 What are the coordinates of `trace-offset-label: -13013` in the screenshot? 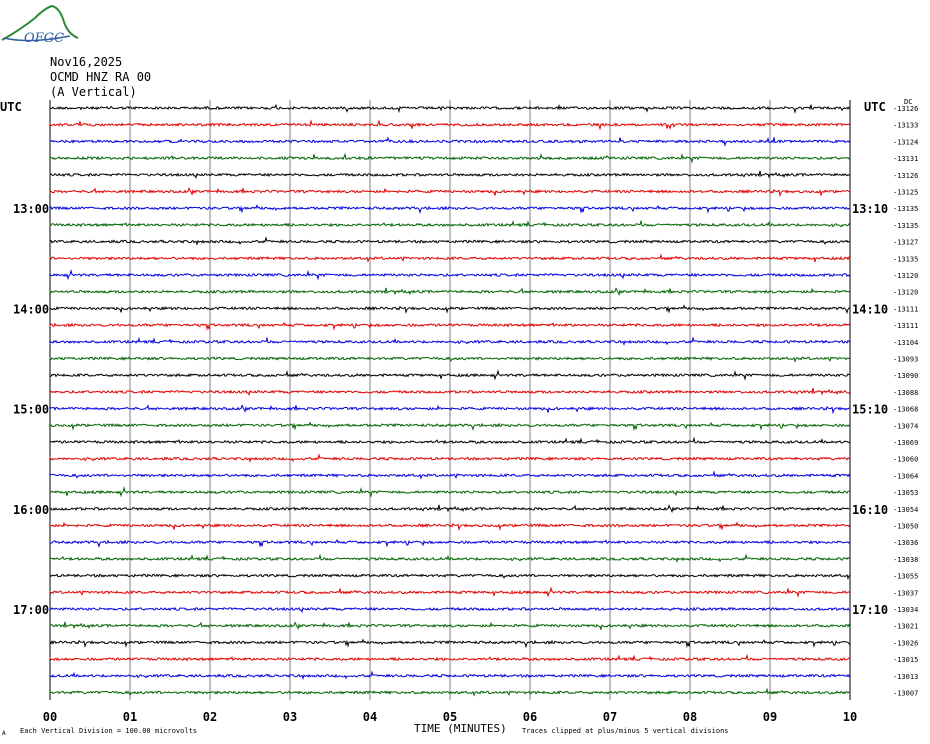 It's located at (905, 677).